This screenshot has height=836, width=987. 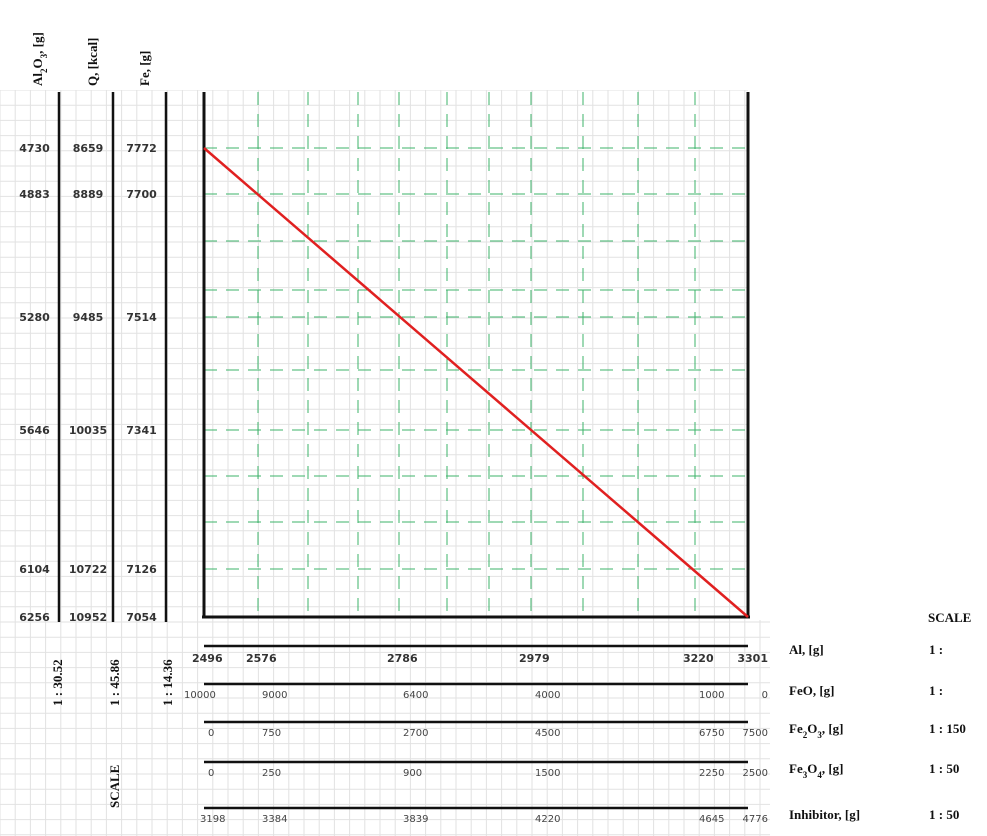 What do you see at coordinates (824, 814) in the screenshot?
I see `bottom-axis-label-inhibitor: Inhibitor, [g]` at bounding box center [824, 814].